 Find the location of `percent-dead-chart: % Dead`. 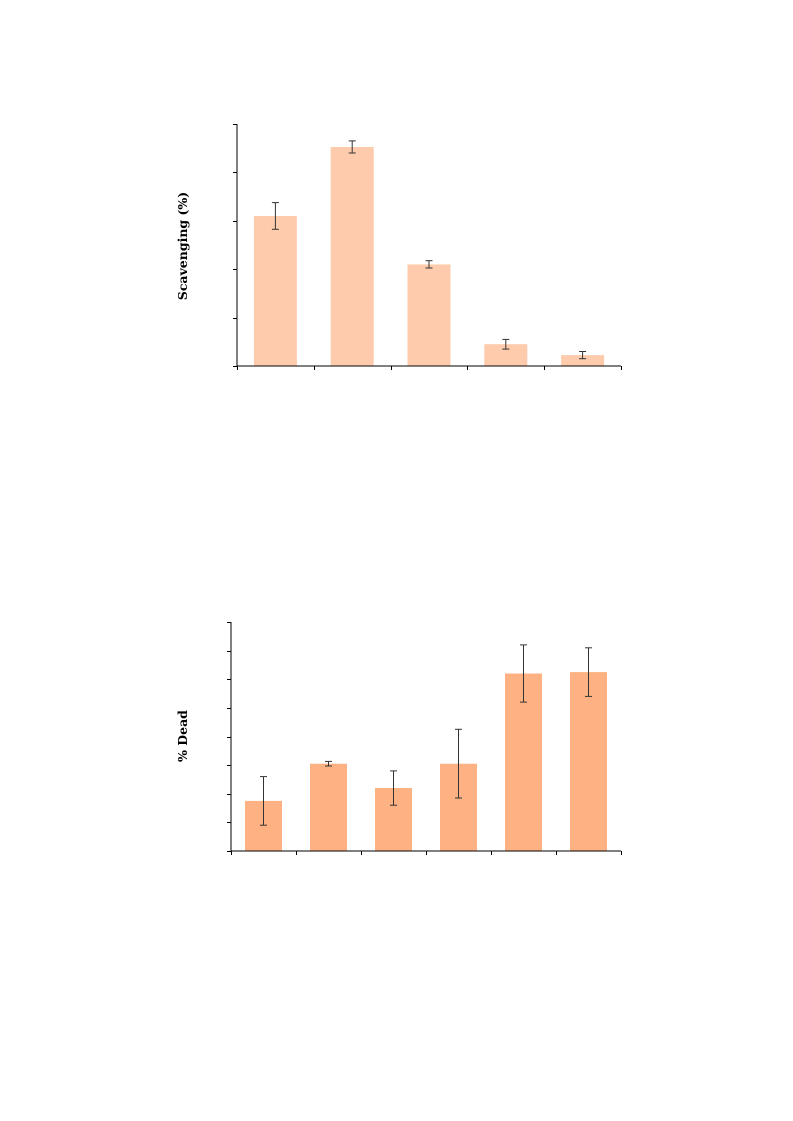

percent-dead-chart: % Dead is located at coordinates (398, 738).